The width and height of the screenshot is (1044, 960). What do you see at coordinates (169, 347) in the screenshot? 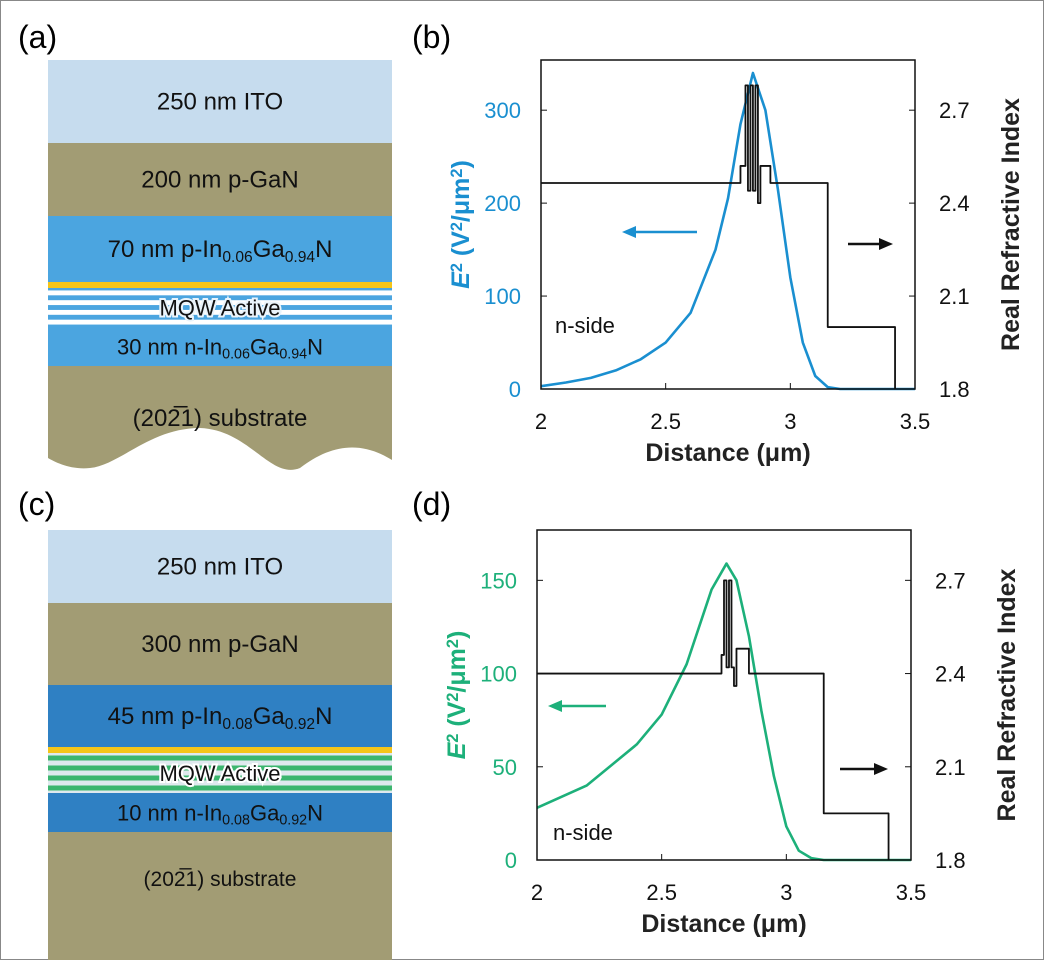
I see `text-part: 30 nm n-In` at bounding box center [169, 347].